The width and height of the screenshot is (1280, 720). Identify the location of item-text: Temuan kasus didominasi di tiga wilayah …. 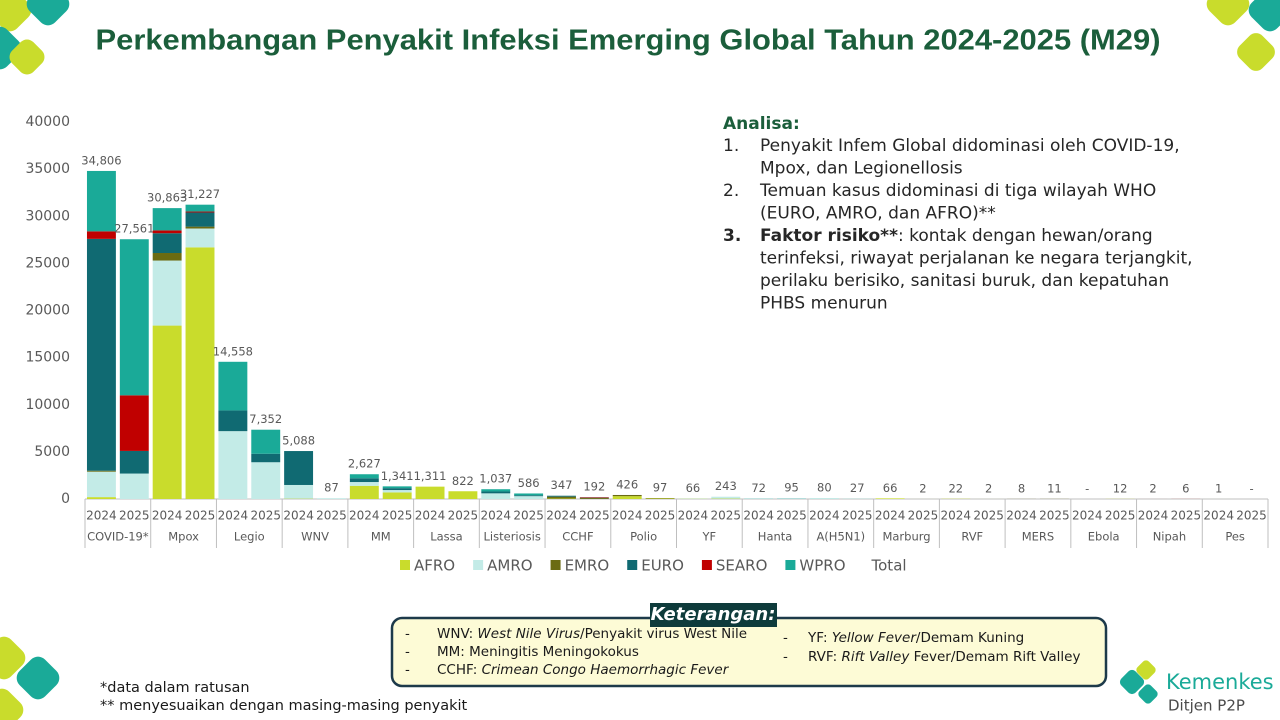
(957, 191).